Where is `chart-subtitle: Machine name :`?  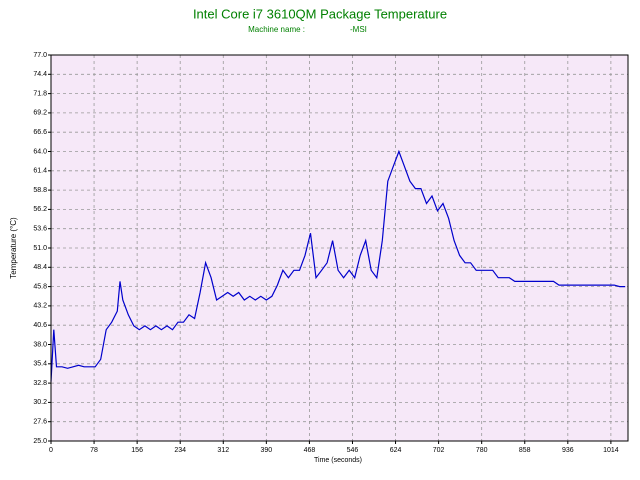
chart-subtitle: Machine name : is located at coordinates (276, 29).